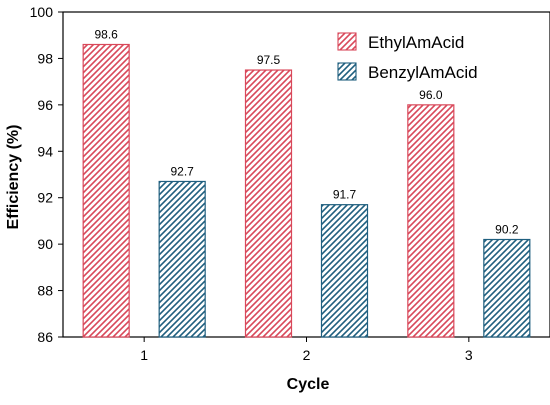 The height and width of the screenshot is (405, 550). What do you see at coordinates (106, 35) in the screenshot?
I see `data-label: 98.6` at bounding box center [106, 35].